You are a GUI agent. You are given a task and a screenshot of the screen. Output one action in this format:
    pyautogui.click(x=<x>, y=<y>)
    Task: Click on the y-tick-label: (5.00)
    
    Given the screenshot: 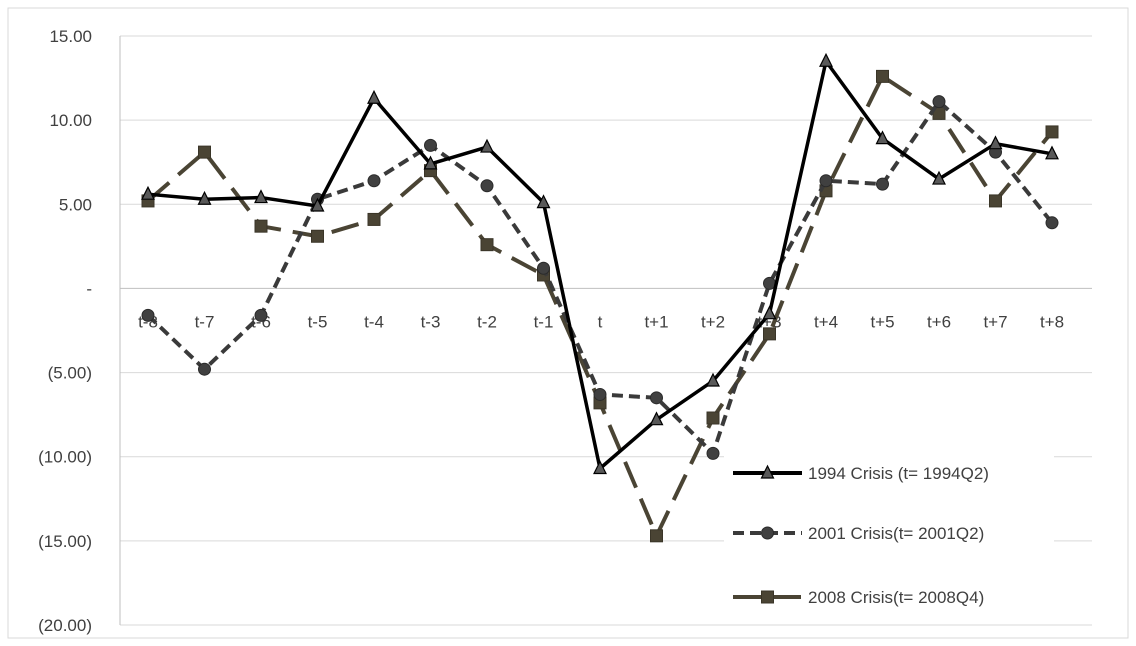 What is the action you would take?
    pyautogui.click(x=70, y=373)
    